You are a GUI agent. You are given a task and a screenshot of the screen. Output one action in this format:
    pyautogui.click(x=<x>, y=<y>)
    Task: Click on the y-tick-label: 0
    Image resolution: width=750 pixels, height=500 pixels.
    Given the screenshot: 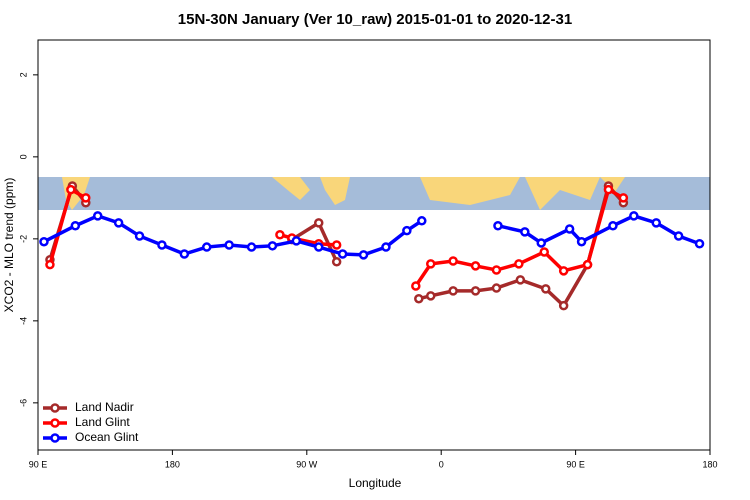 What is the action you would take?
    pyautogui.click(x=23, y=156)
    